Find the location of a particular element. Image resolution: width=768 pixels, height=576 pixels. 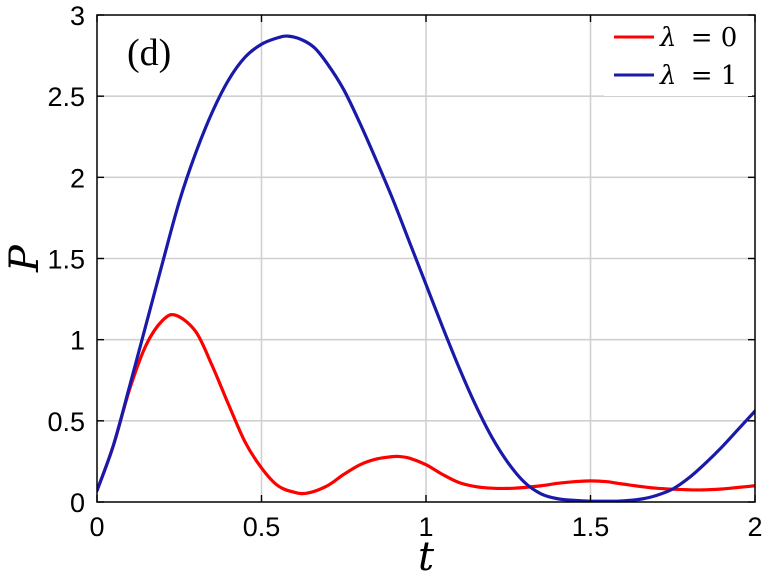

x-tick-label: 0.5 is located at coordinates (262, 527).